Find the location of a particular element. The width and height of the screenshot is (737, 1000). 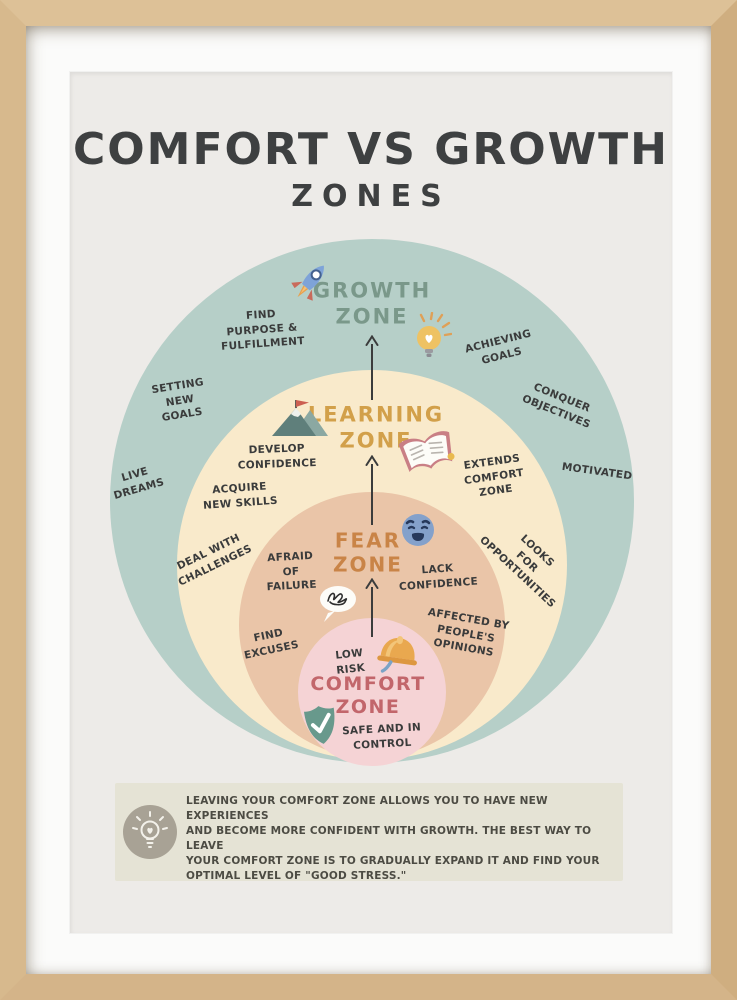

annotation-afraid-of-failure: AFRAID OF FAILURE is located at coordinates (292, 571).